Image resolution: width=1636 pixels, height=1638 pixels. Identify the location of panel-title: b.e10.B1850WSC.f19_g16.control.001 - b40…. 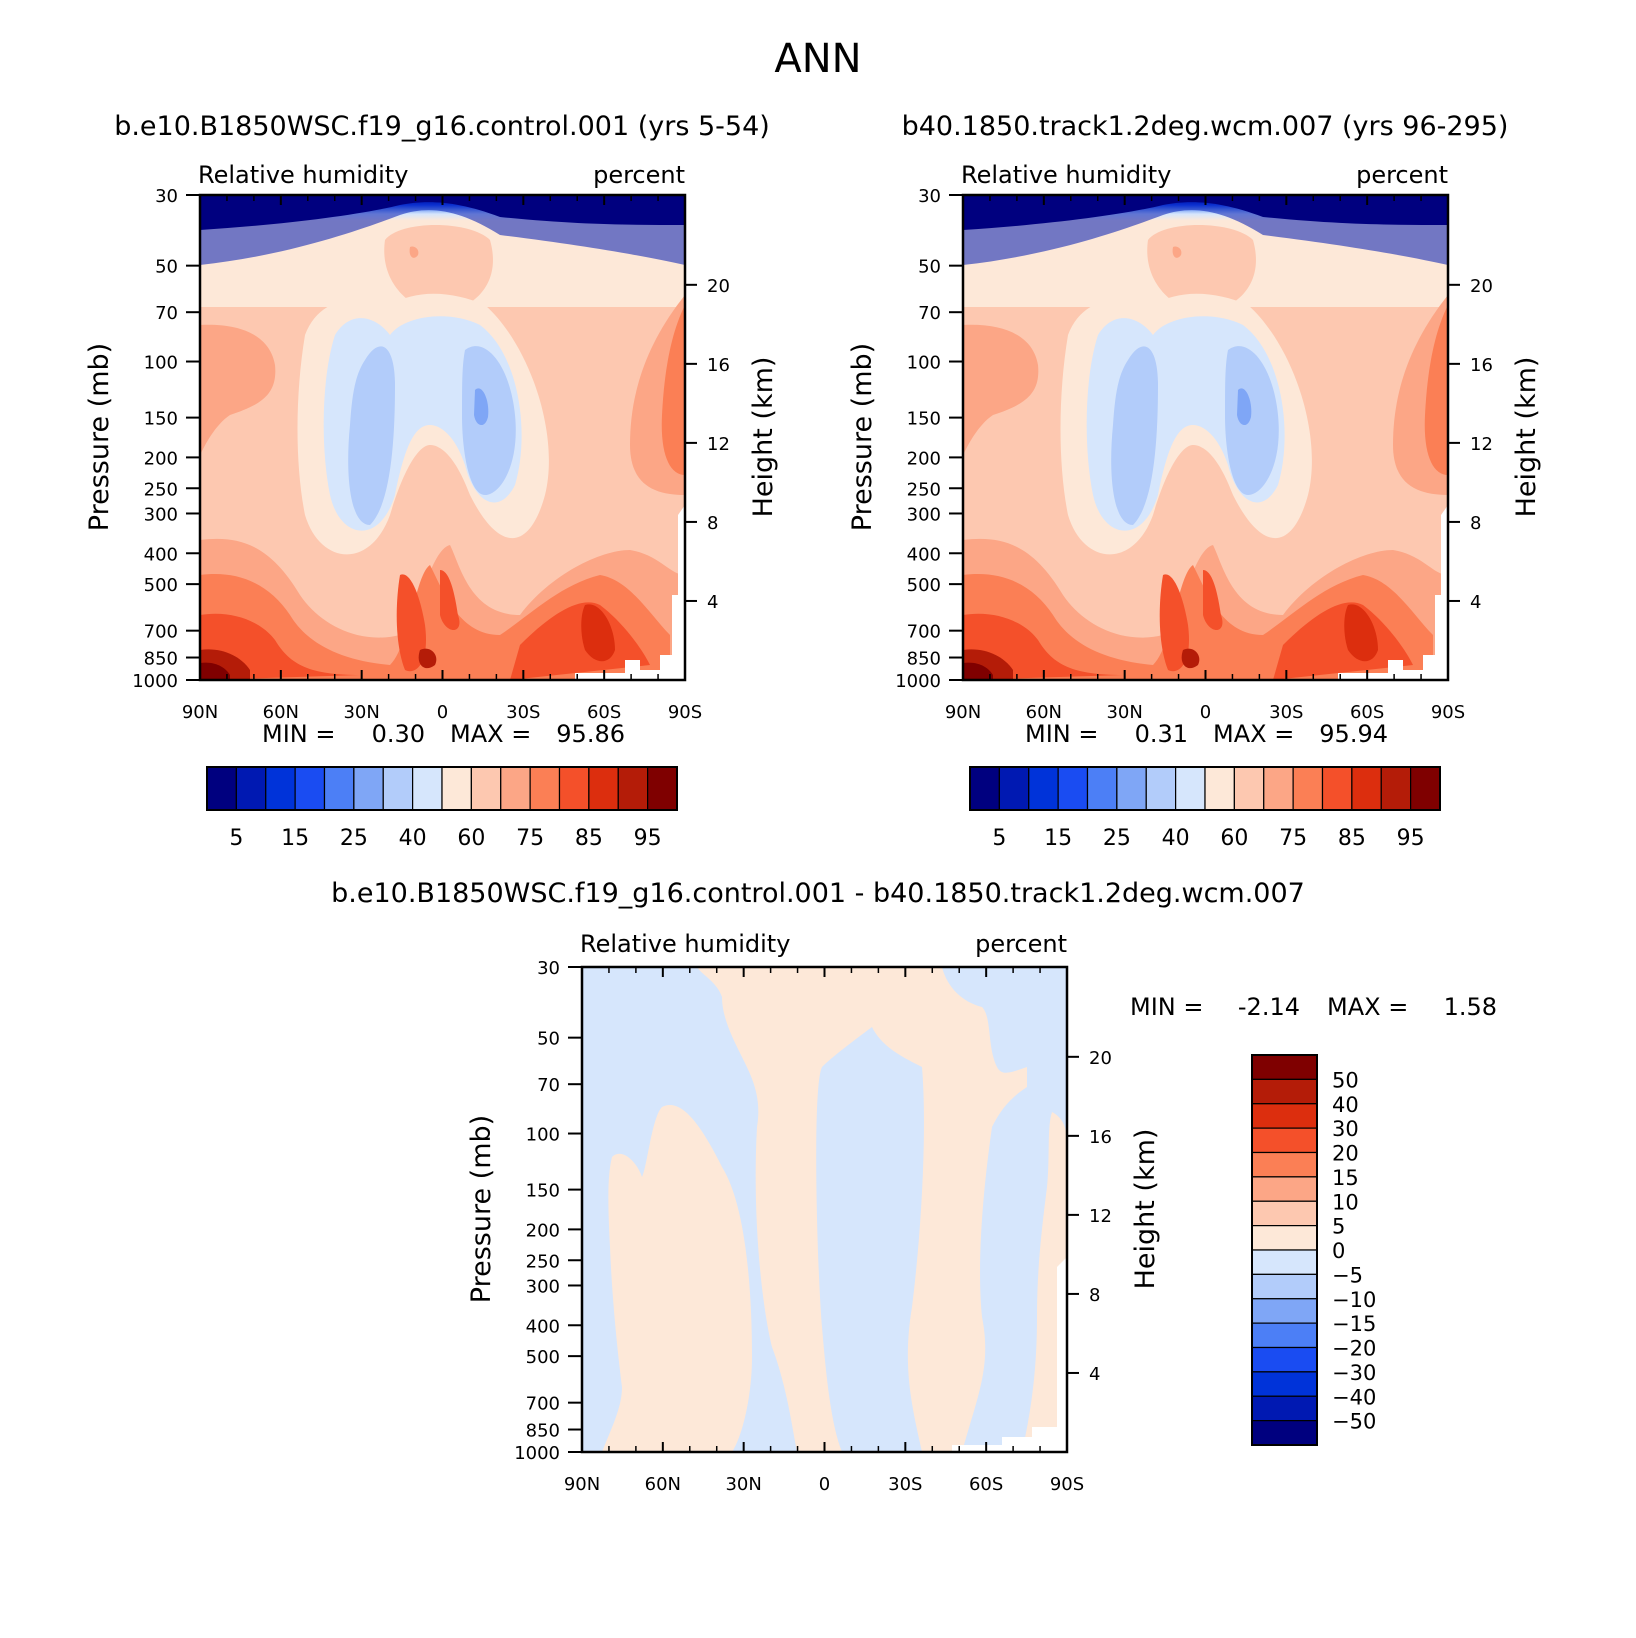
(818, 893).